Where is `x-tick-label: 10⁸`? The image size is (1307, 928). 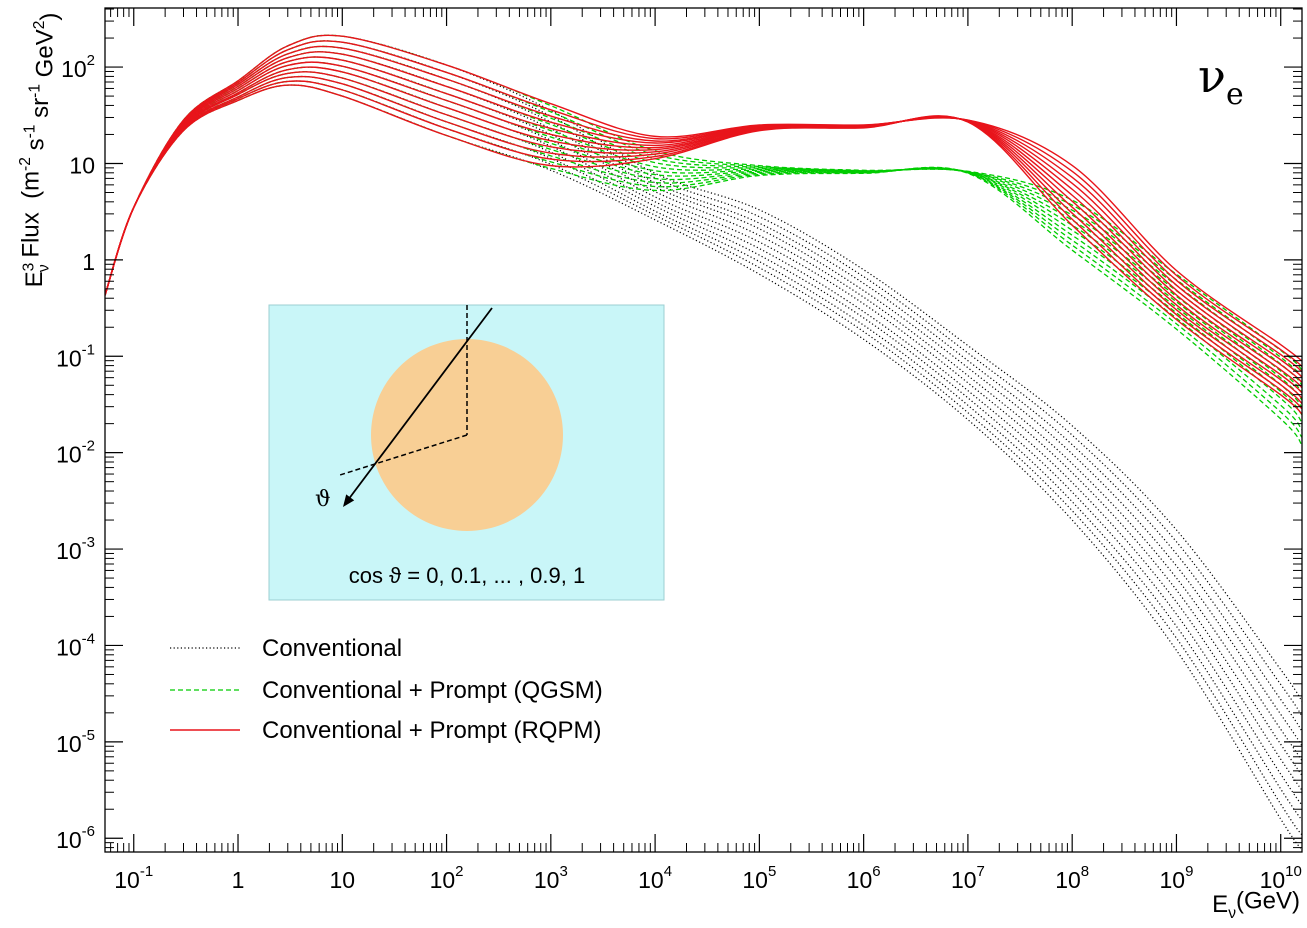
x-tick-label: 10⁸ is located at coordinates (1072, 878).